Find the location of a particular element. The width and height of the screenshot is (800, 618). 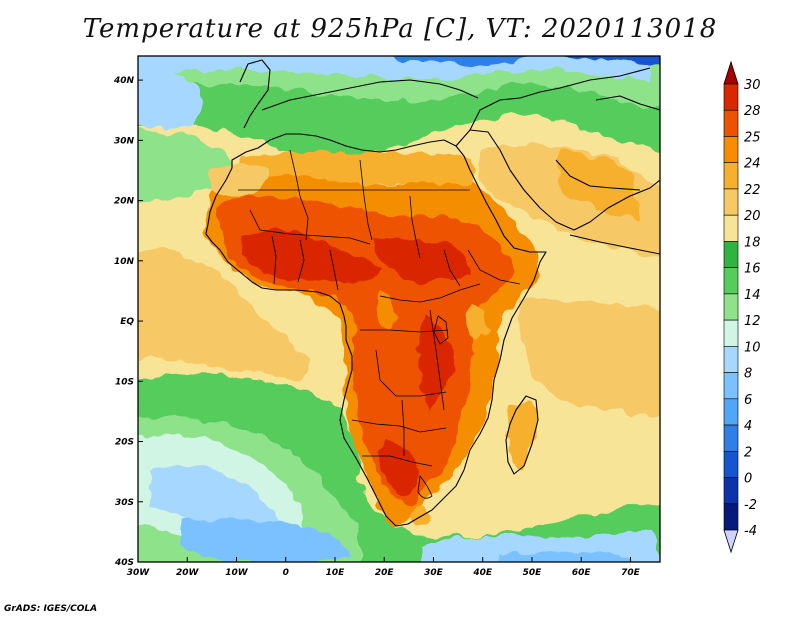

colorbar-label: 0 is located at coordinates (748, 479).